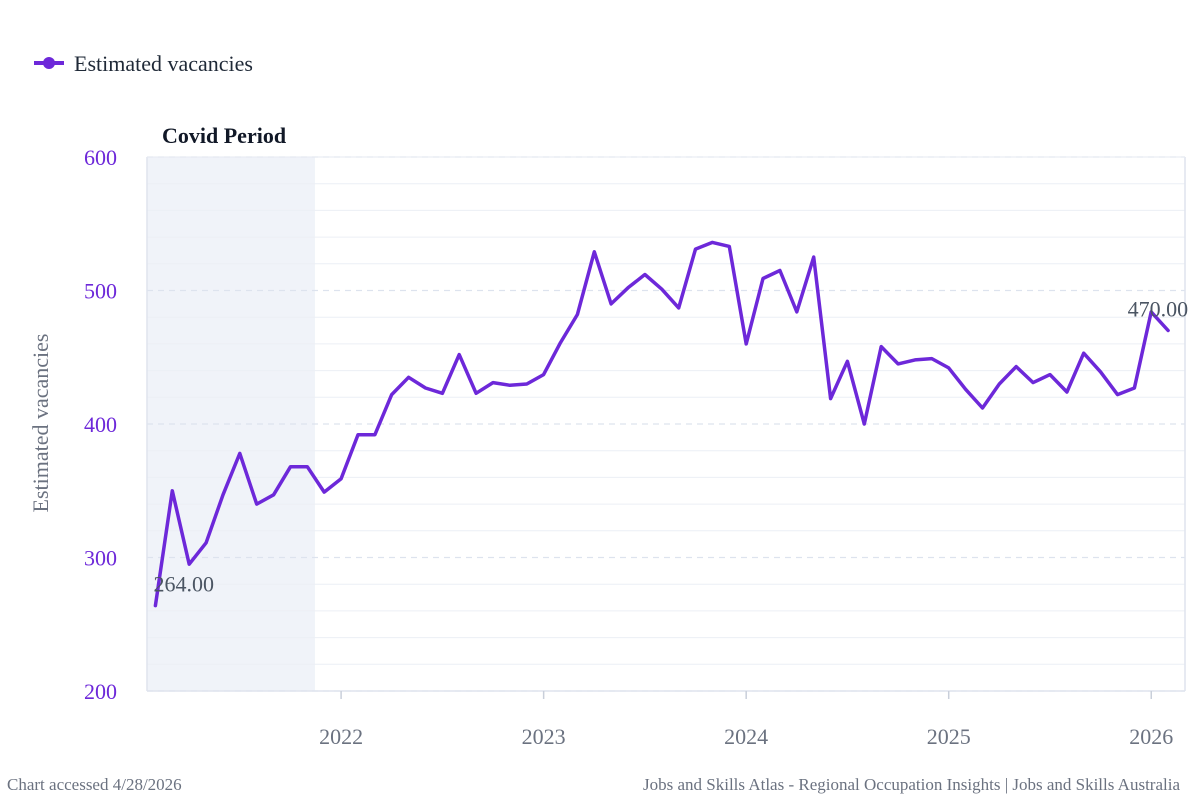 This screenshot has width=1200, height=800. I want to click on y-axis-ticks: 200 300 400 500 600, so click(100, 424).